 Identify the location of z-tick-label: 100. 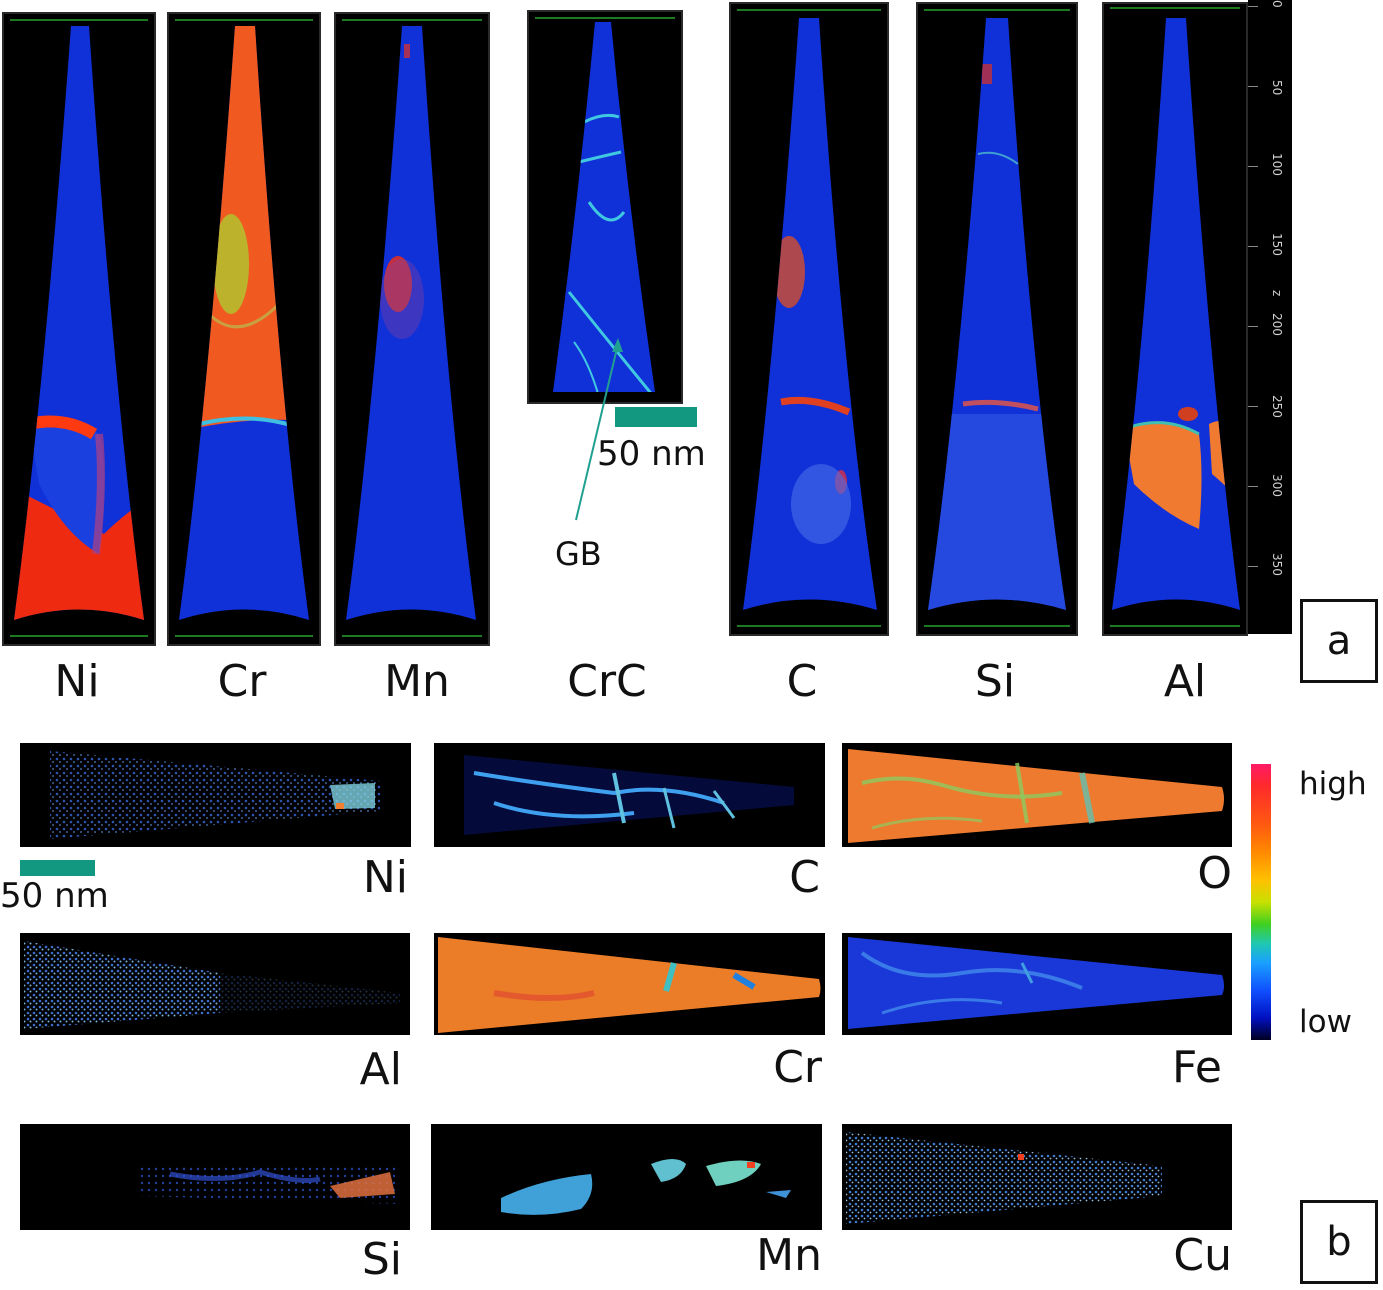
(1277, 164).